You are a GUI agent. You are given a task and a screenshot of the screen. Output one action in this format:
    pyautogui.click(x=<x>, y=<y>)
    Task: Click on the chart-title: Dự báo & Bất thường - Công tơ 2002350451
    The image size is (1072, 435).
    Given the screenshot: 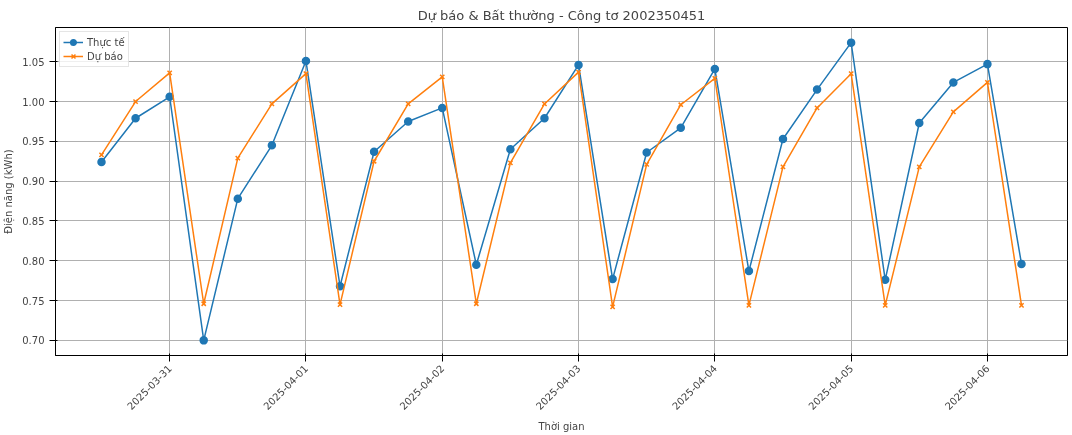 What is the action you would take?
    pyautogui.click(x=561, y=15)
    